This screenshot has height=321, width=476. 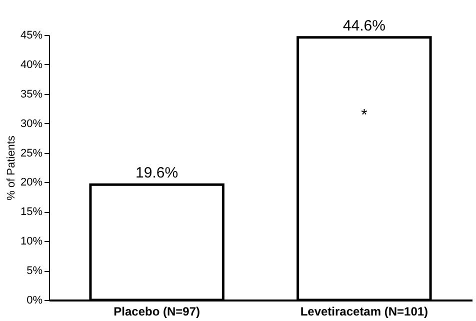 I want to click on y-tick-label: 30%, so click(x=31, y=124).